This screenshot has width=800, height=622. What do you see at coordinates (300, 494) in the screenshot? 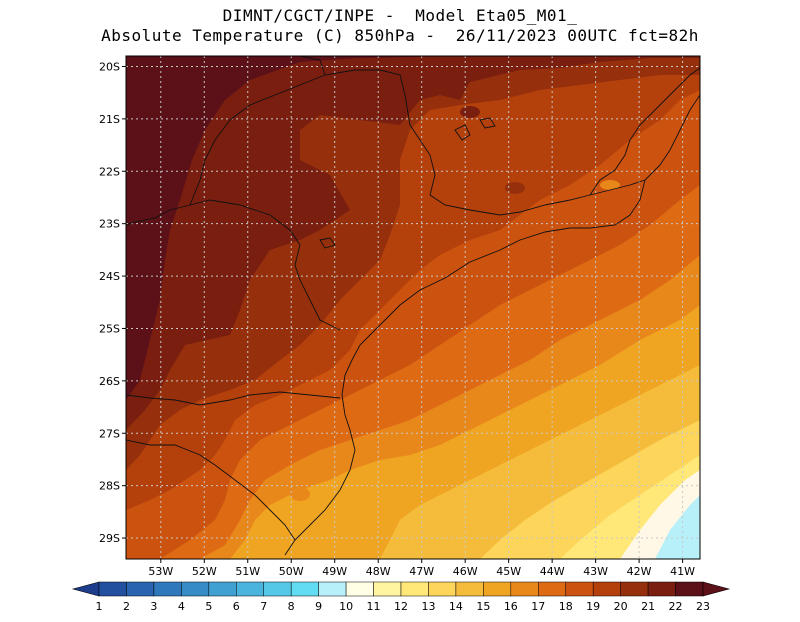
I see `patch-cool` at bounding box center [300, 494].